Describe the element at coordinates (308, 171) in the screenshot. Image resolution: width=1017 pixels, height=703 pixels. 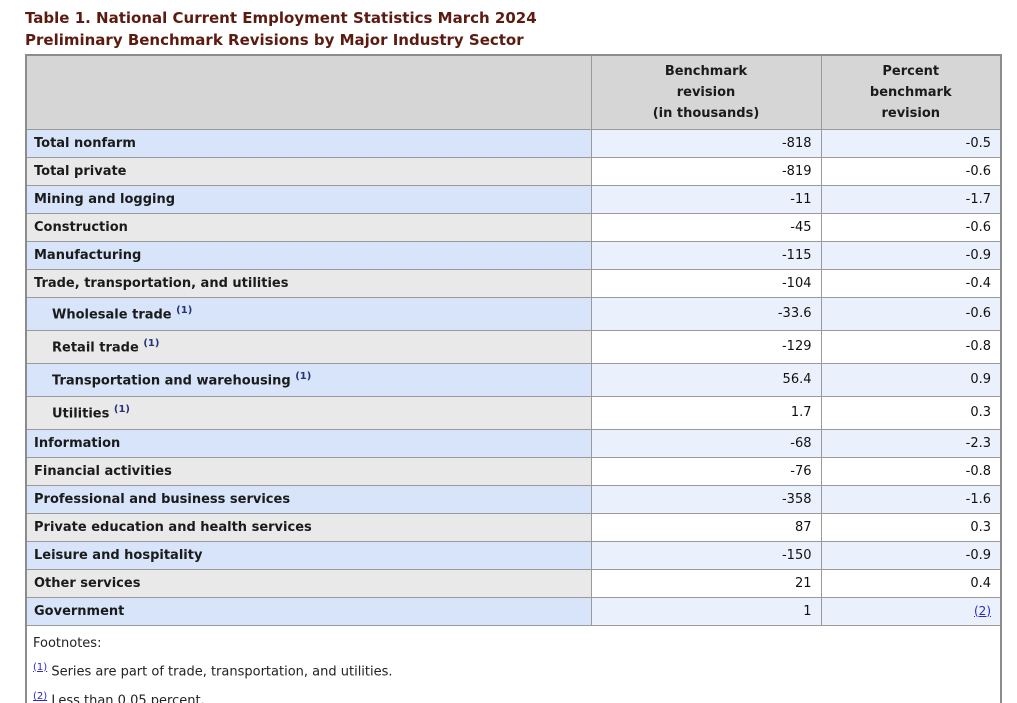
I see `industry-label: Total private` at that location.